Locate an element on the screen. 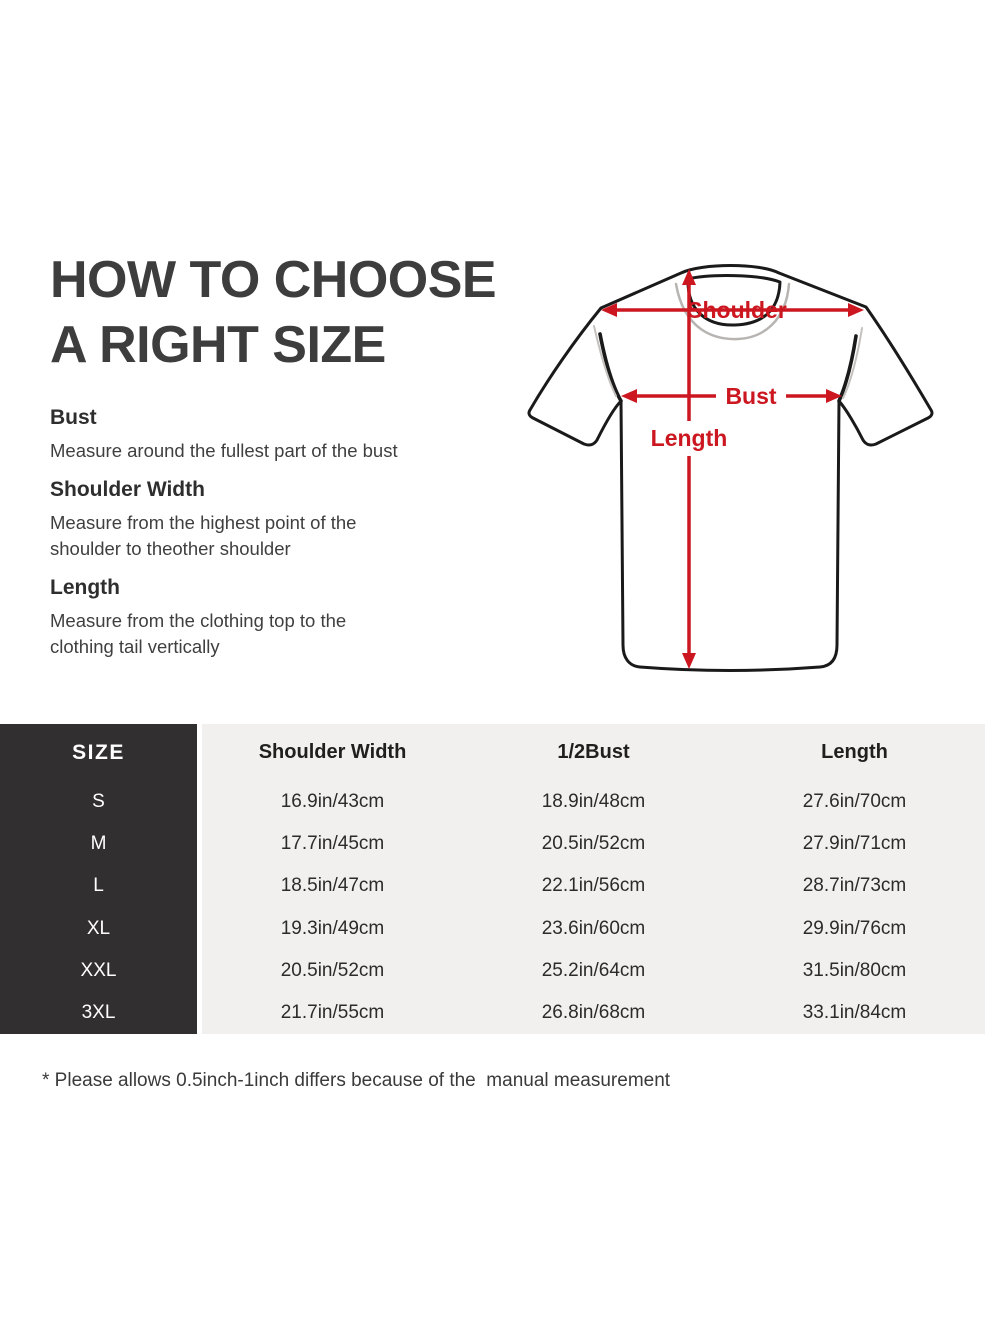 The image size is (1000, 1333). cell-shoulder: 17.7in/45cm is located at coordinates (332, 844).